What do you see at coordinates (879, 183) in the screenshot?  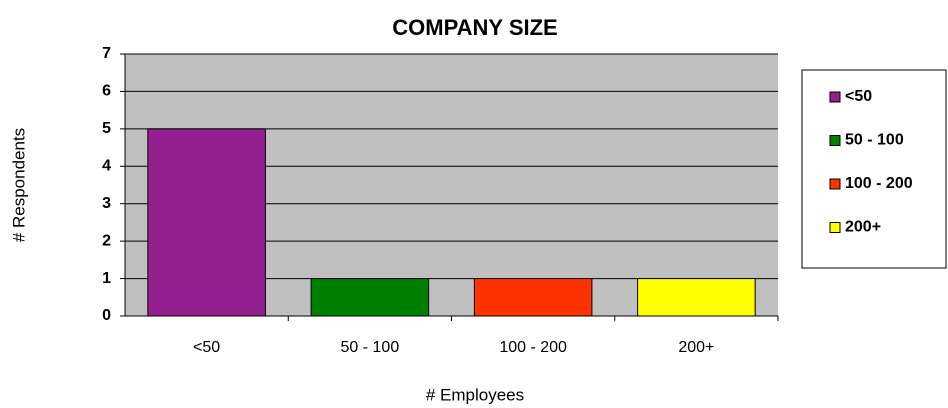 I see `legend-label: 100 - 200` at bounding box center [879, 183].